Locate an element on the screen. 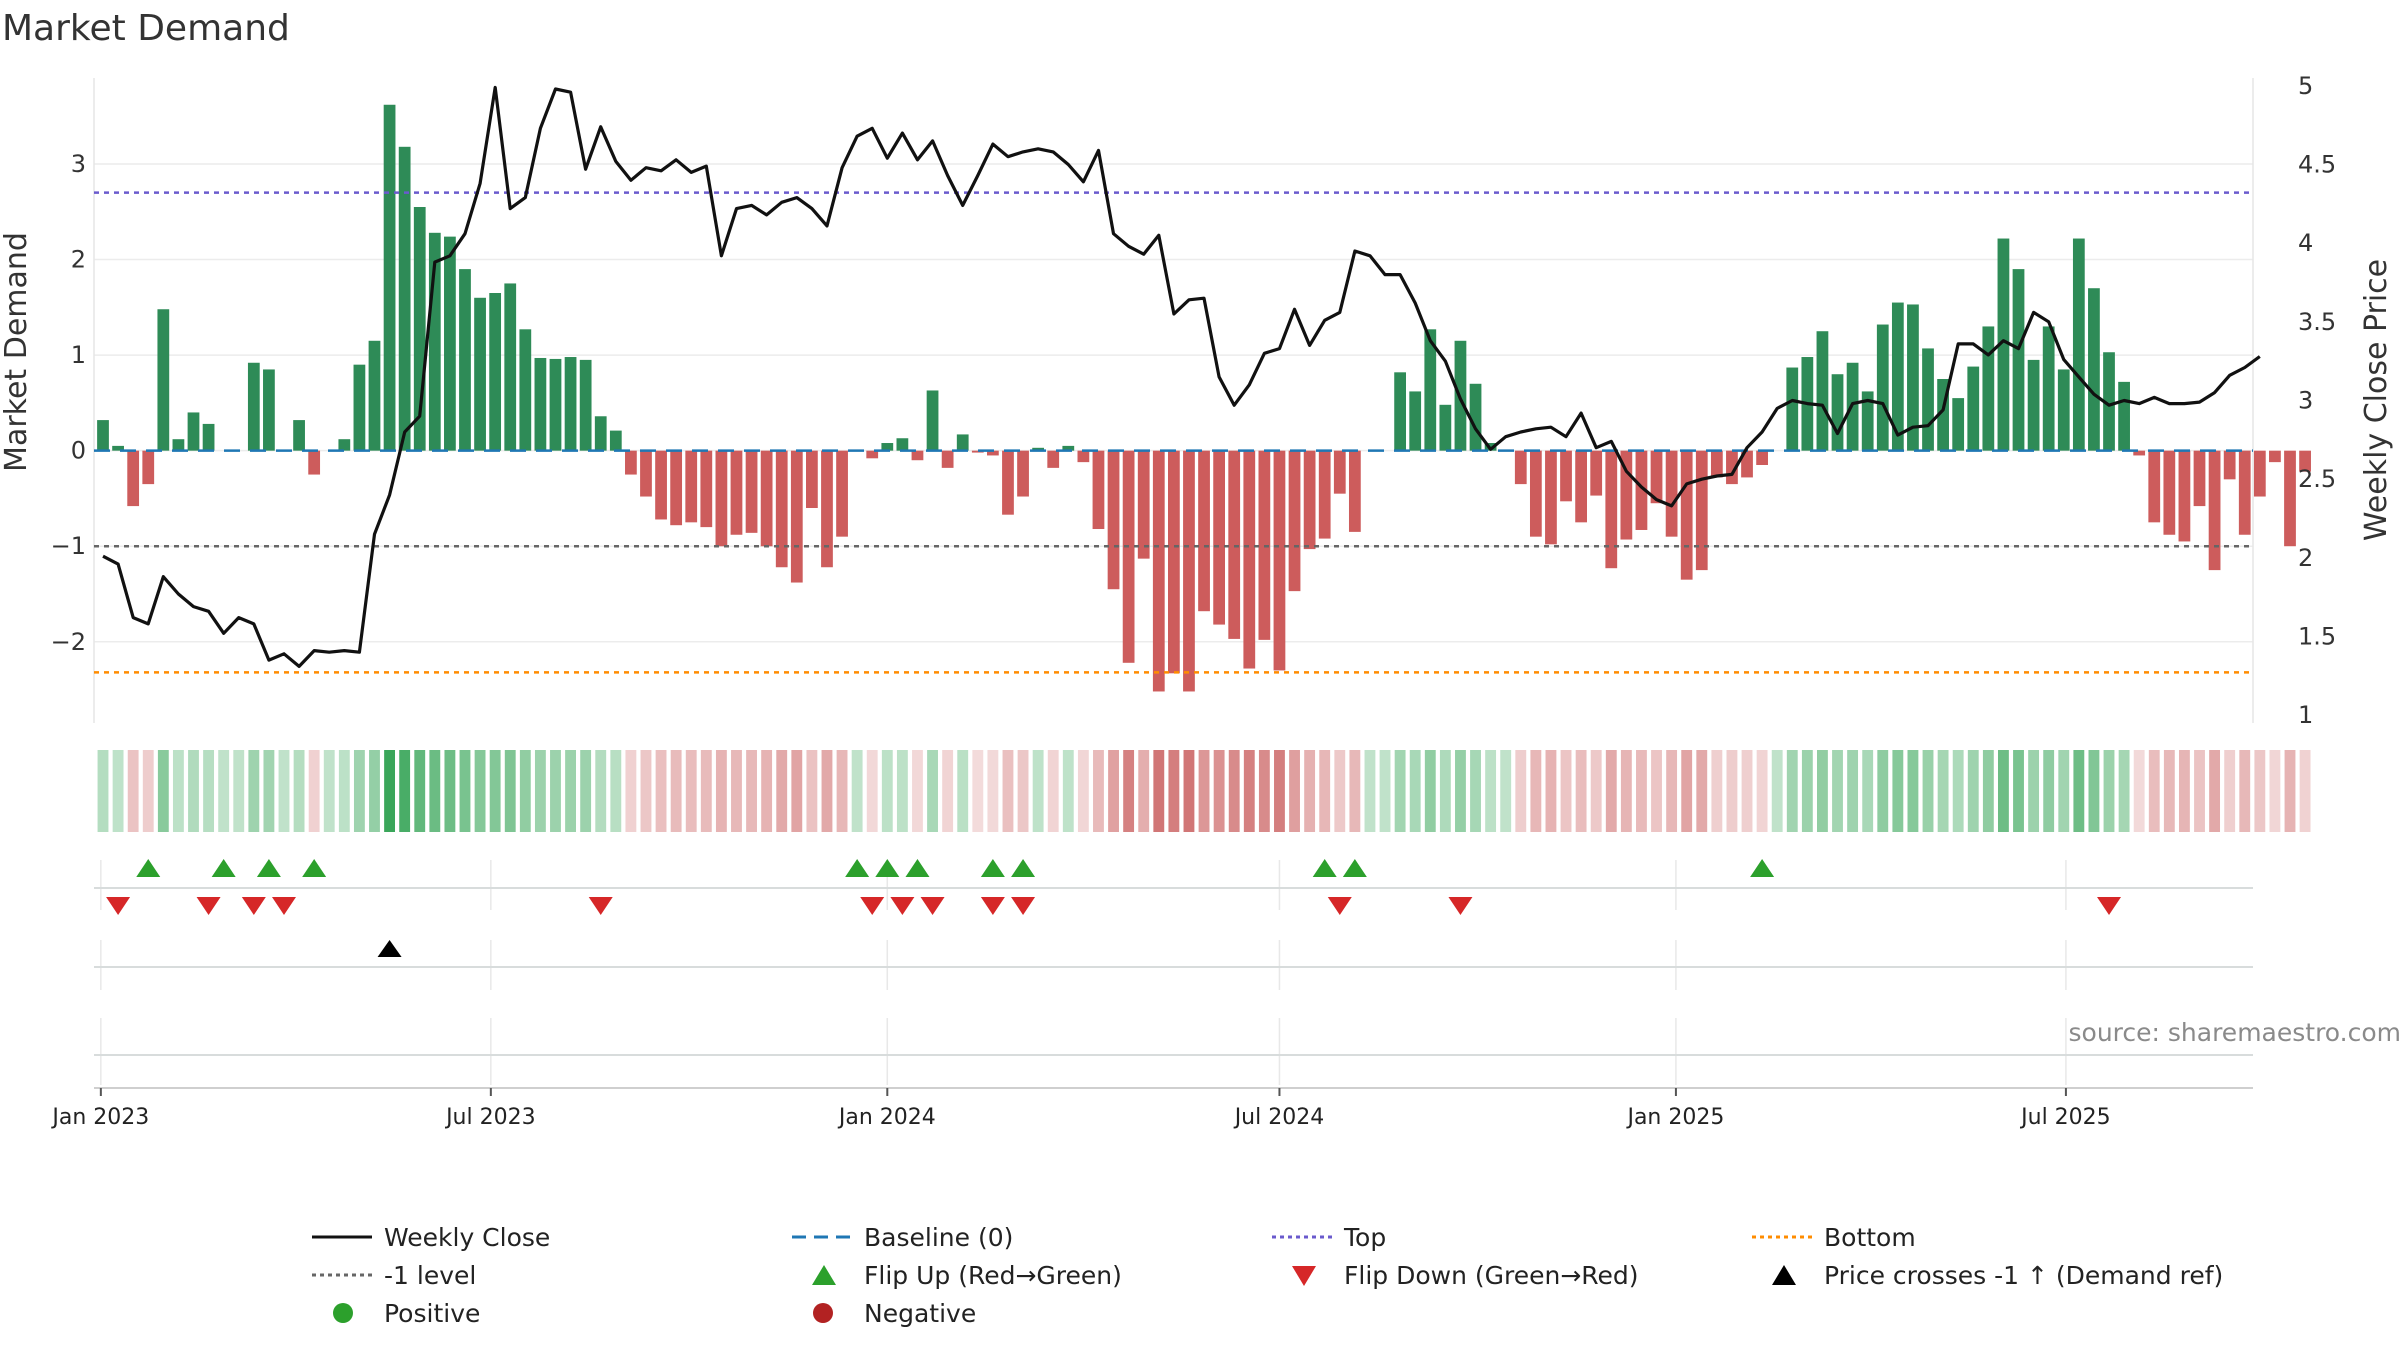 This screenshot has height=1350, width=2400. price-cross-marker is located at coordinates (389, 948).